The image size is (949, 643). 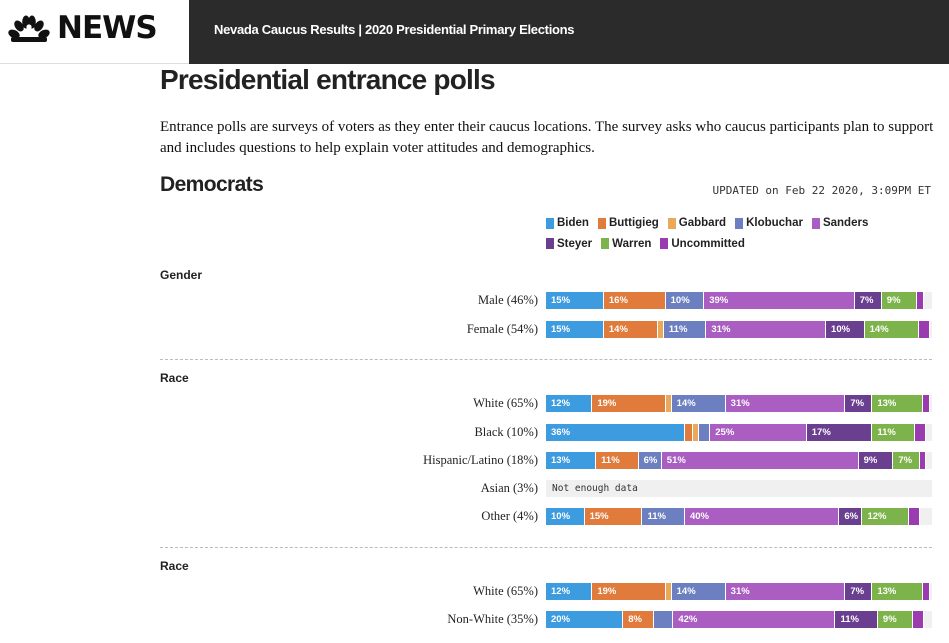 I want to click on bar-segment-warren: 11%, so click(x=893, y=432).